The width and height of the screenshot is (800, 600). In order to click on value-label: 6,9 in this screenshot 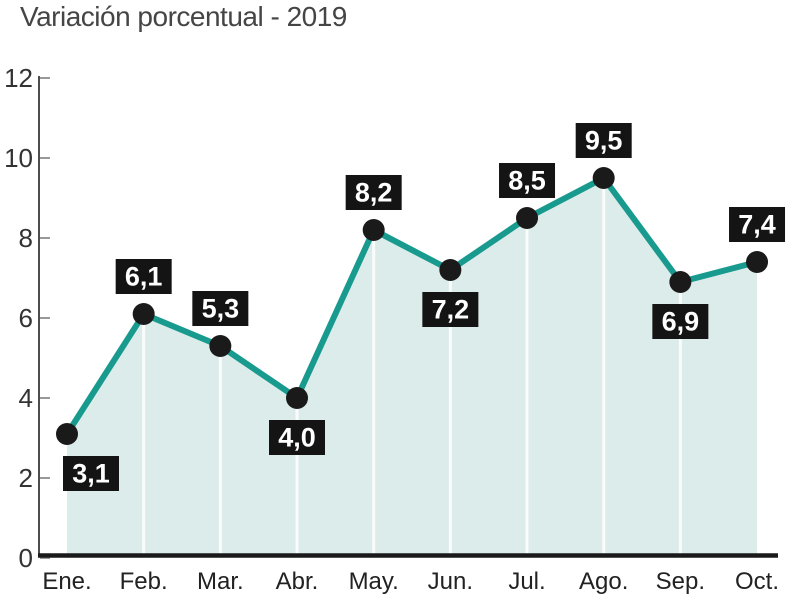, I will do `click(680, 321)`.